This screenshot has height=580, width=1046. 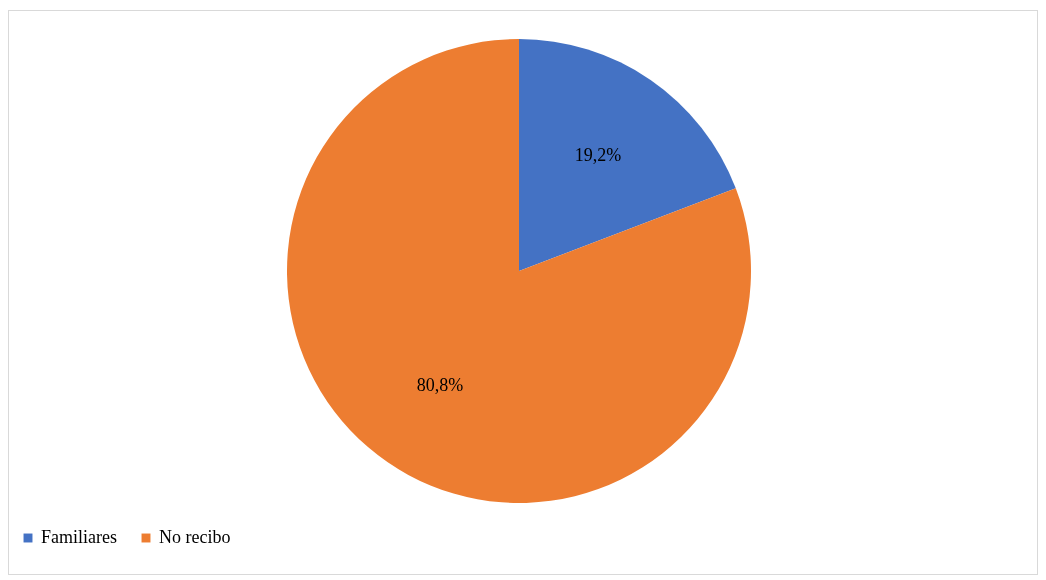 What do you see at coordinates (79, 537) in the screenshot?
I see `legend-label: Familiares` at bounding box center [79, 537].